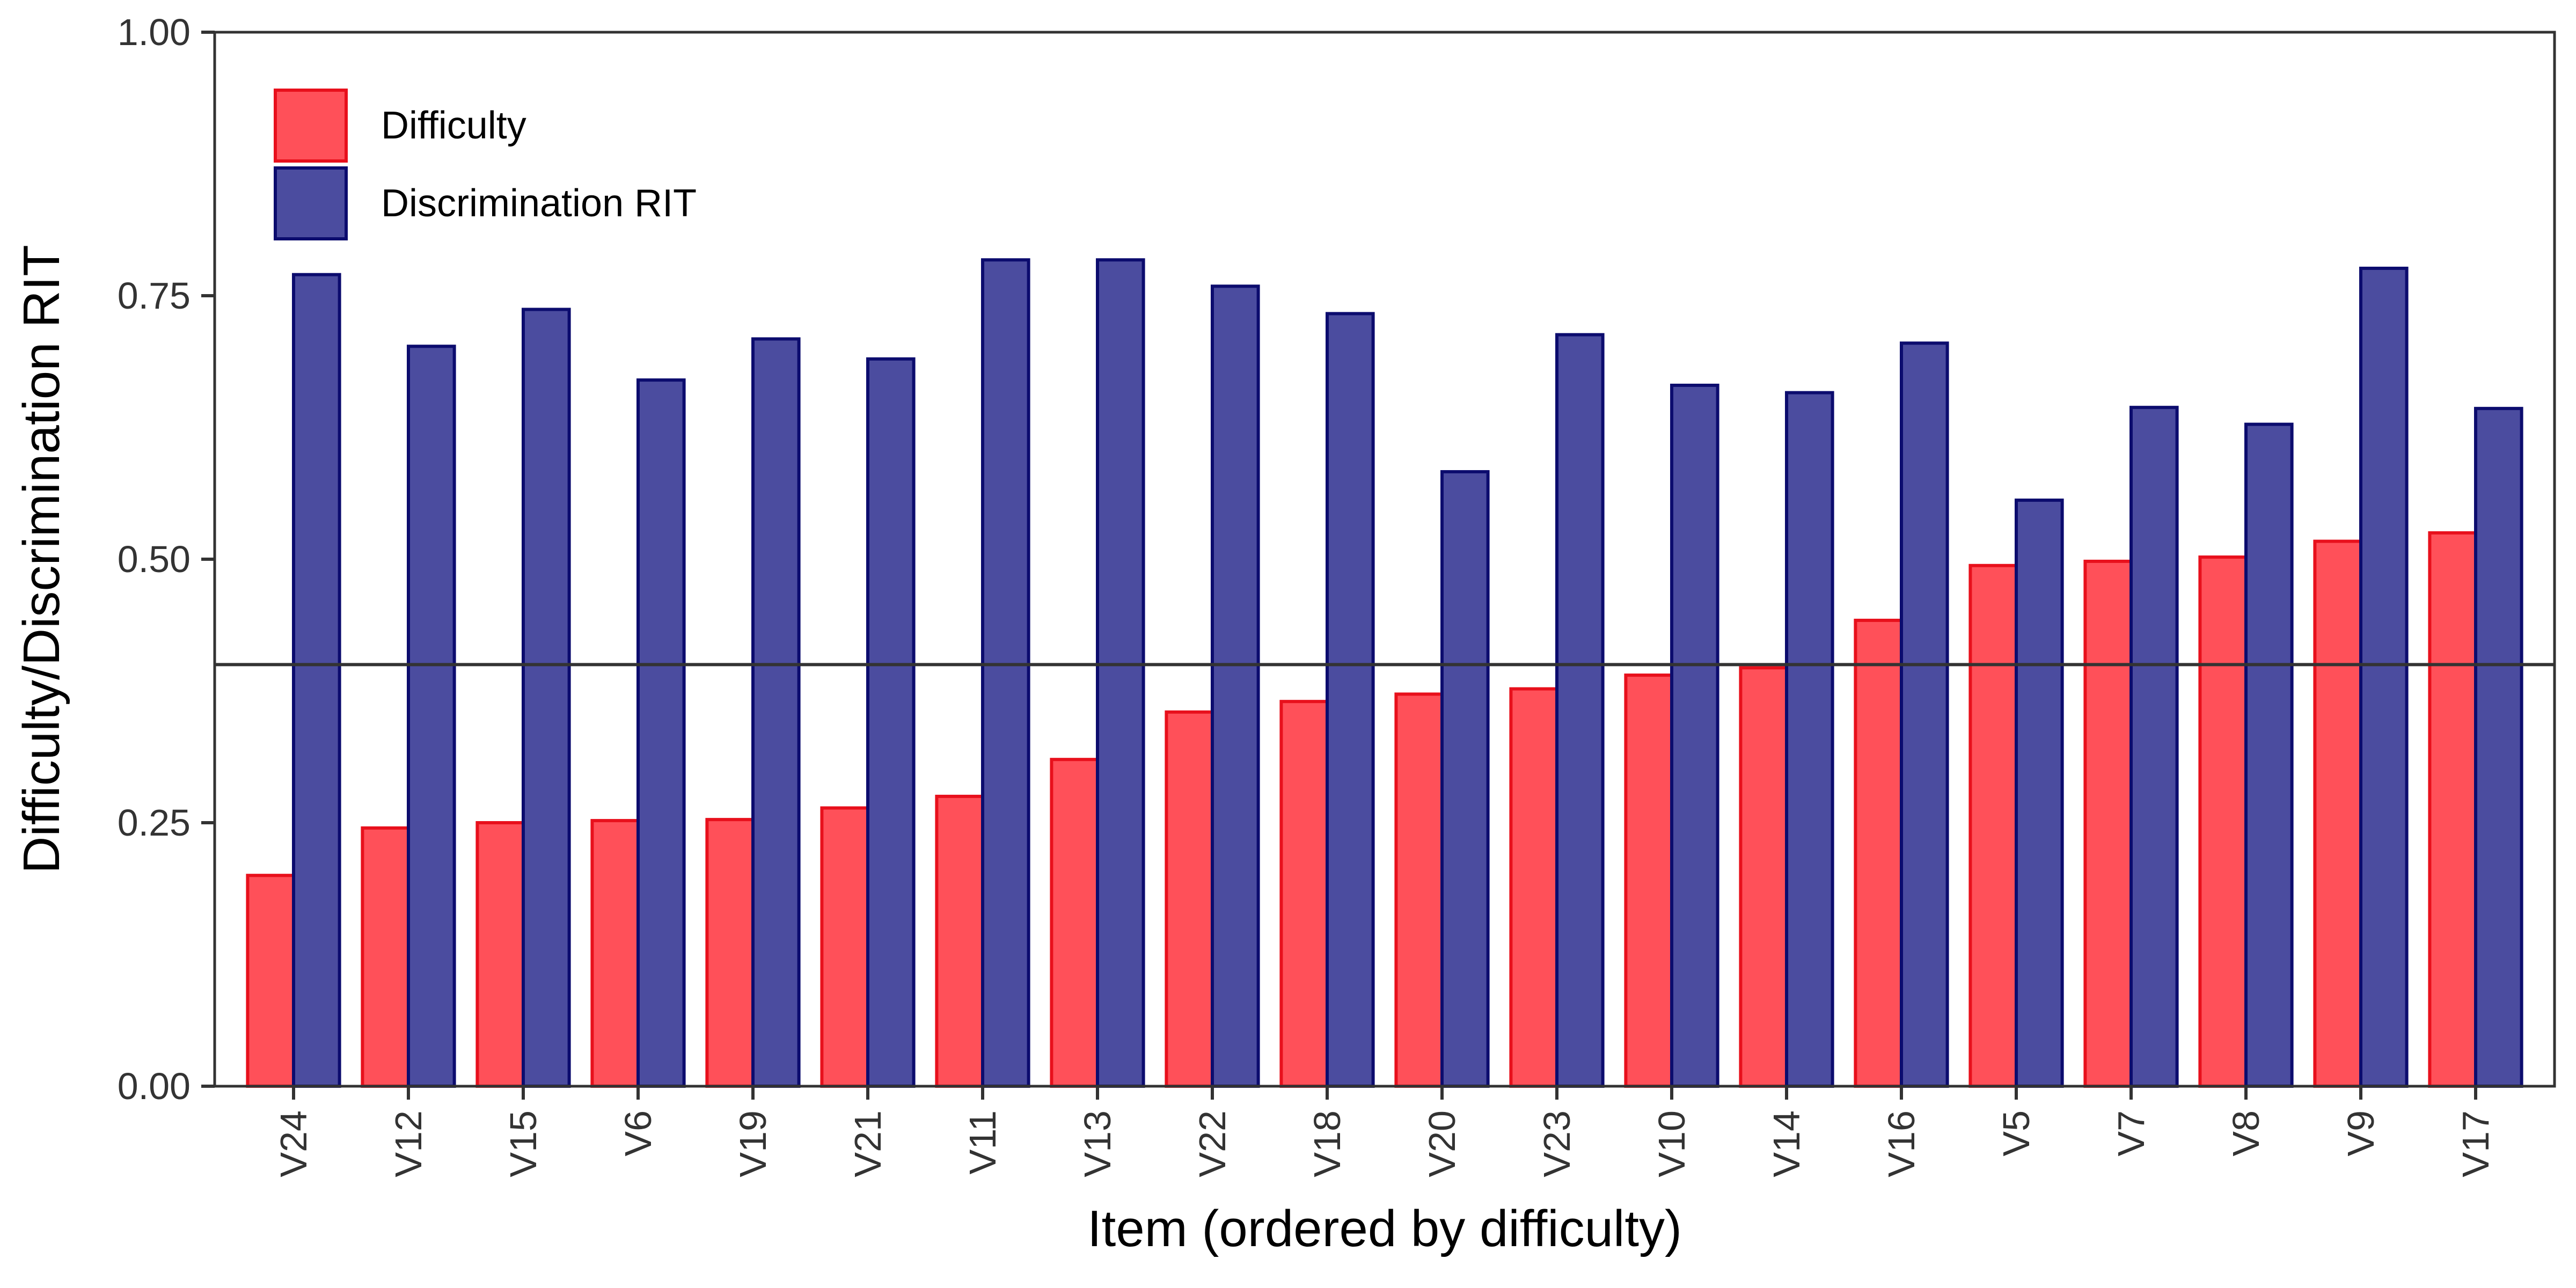 The image size is (2576, 1288). What do you see at coordinates (539, 203) in the screenshot?
I see `legend-label-discrimination: Discrimination RIT` at bounding box center [539, 203].